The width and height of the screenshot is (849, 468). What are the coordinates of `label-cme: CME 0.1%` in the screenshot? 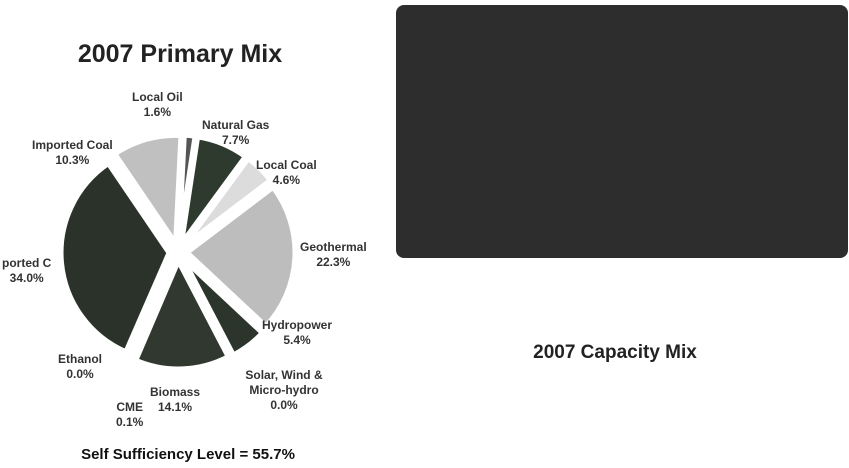 It's located at (130, 414).